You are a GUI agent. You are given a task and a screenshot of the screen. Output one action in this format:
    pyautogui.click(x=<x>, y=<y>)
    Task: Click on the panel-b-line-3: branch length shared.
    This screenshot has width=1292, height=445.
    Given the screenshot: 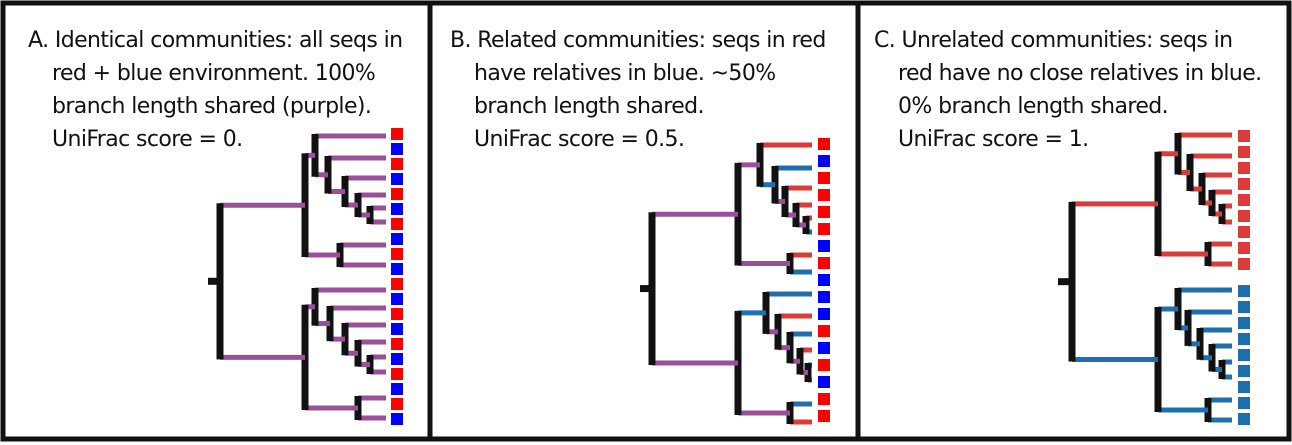 What is the action you would take?
    pyautogui.click(x=589, y=106)
    